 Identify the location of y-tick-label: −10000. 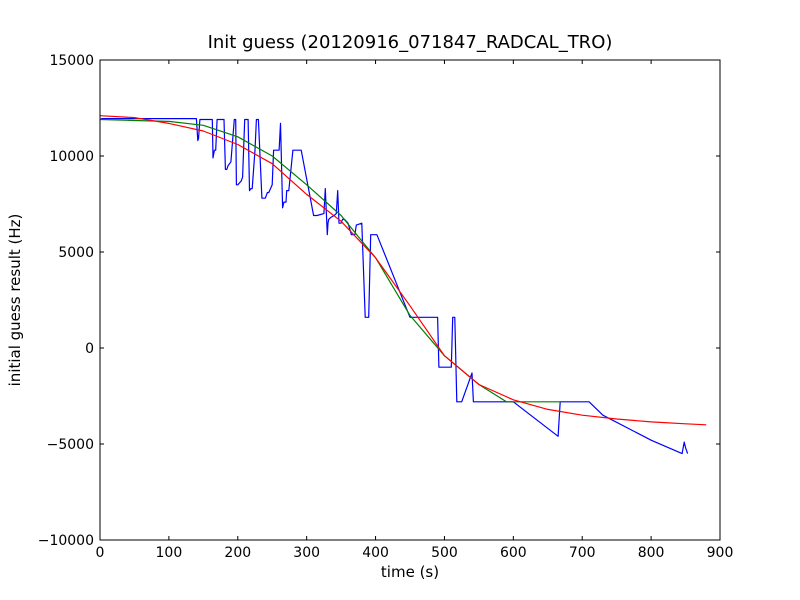
(66, 541).